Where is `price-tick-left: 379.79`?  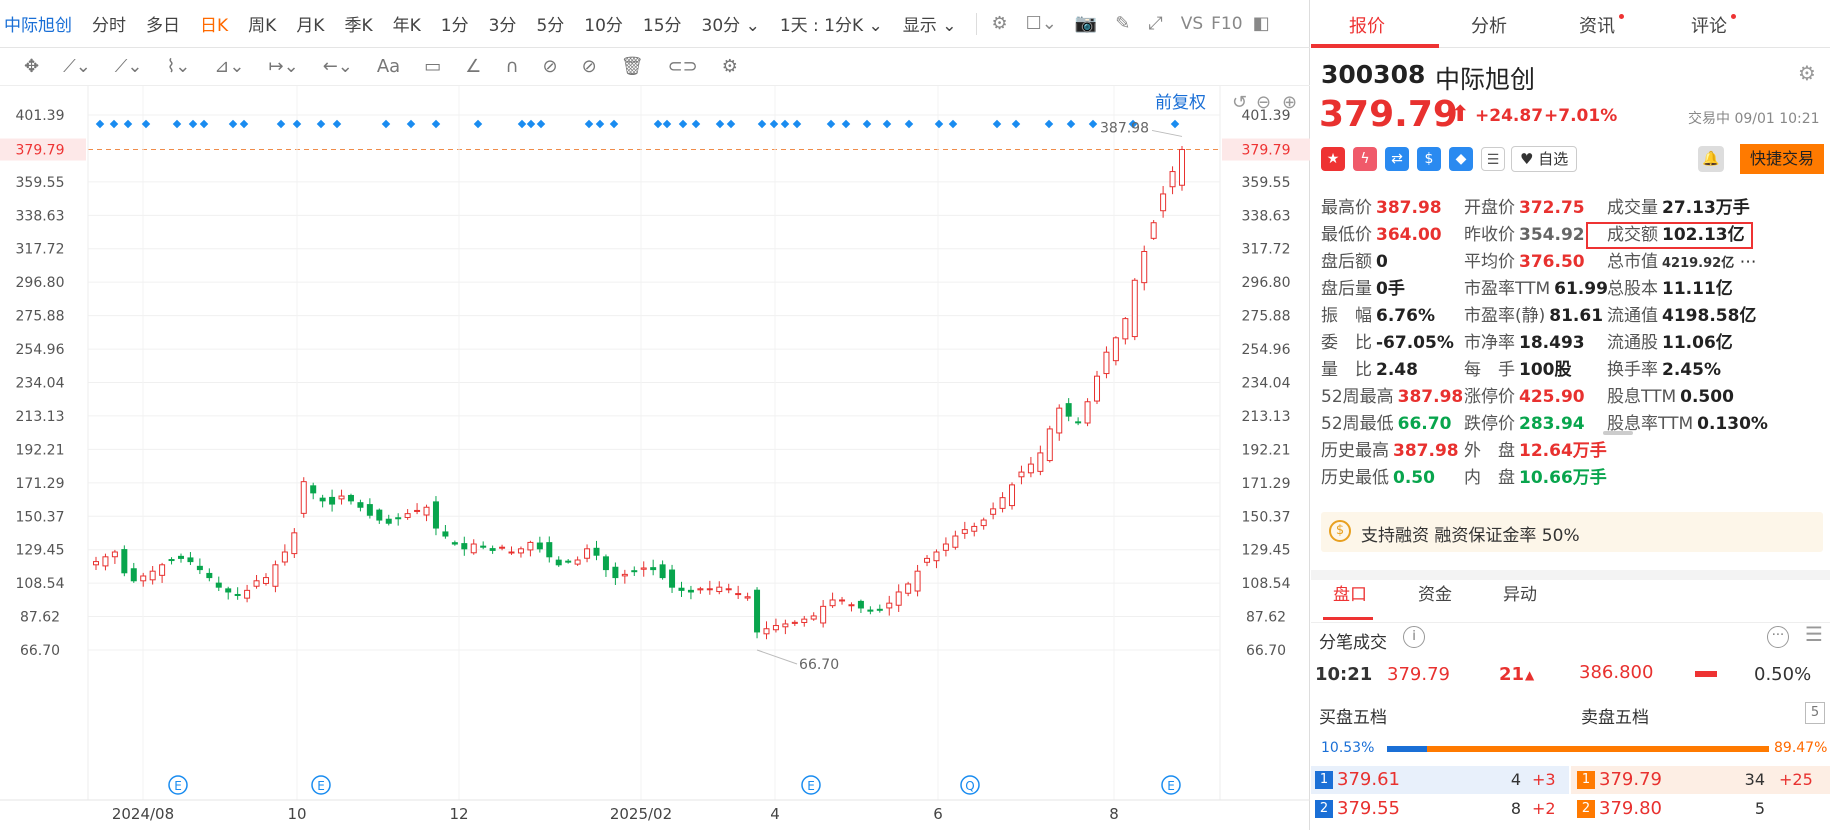 price-tick-left: 379.79 is located at coordinates (40, 151).